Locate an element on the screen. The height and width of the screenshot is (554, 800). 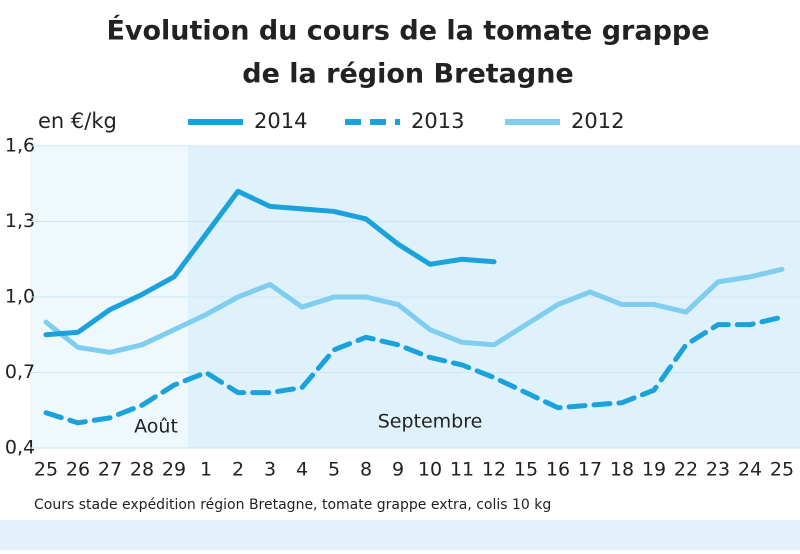
x-tick-label: 23 is located at coordinates (718, 470).